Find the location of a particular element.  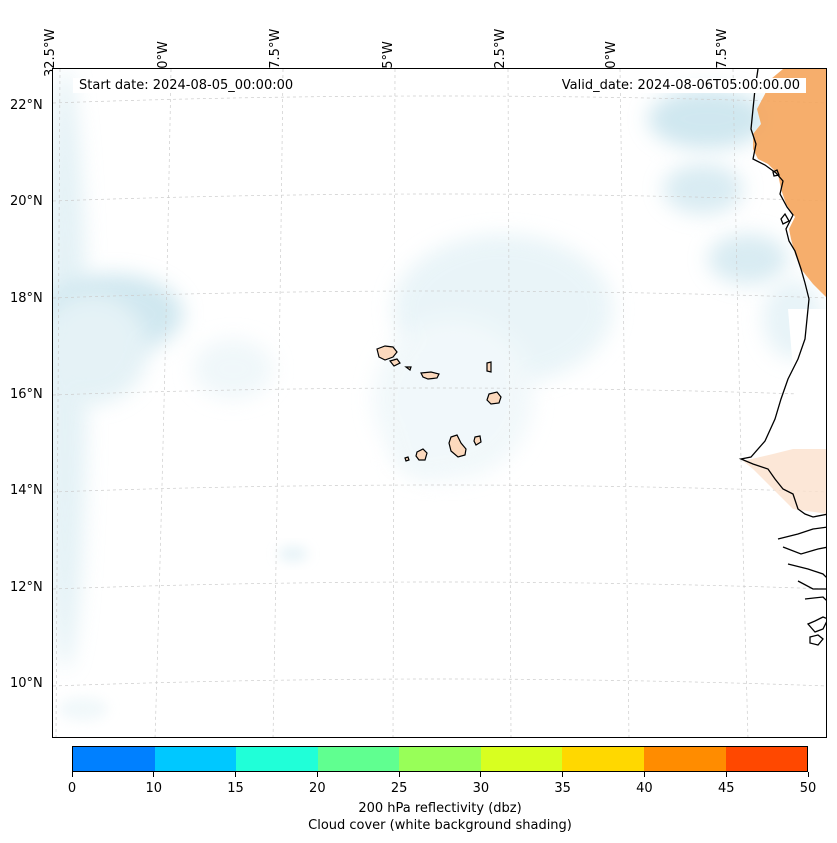

africa-land is located at coordinates (784, 291).